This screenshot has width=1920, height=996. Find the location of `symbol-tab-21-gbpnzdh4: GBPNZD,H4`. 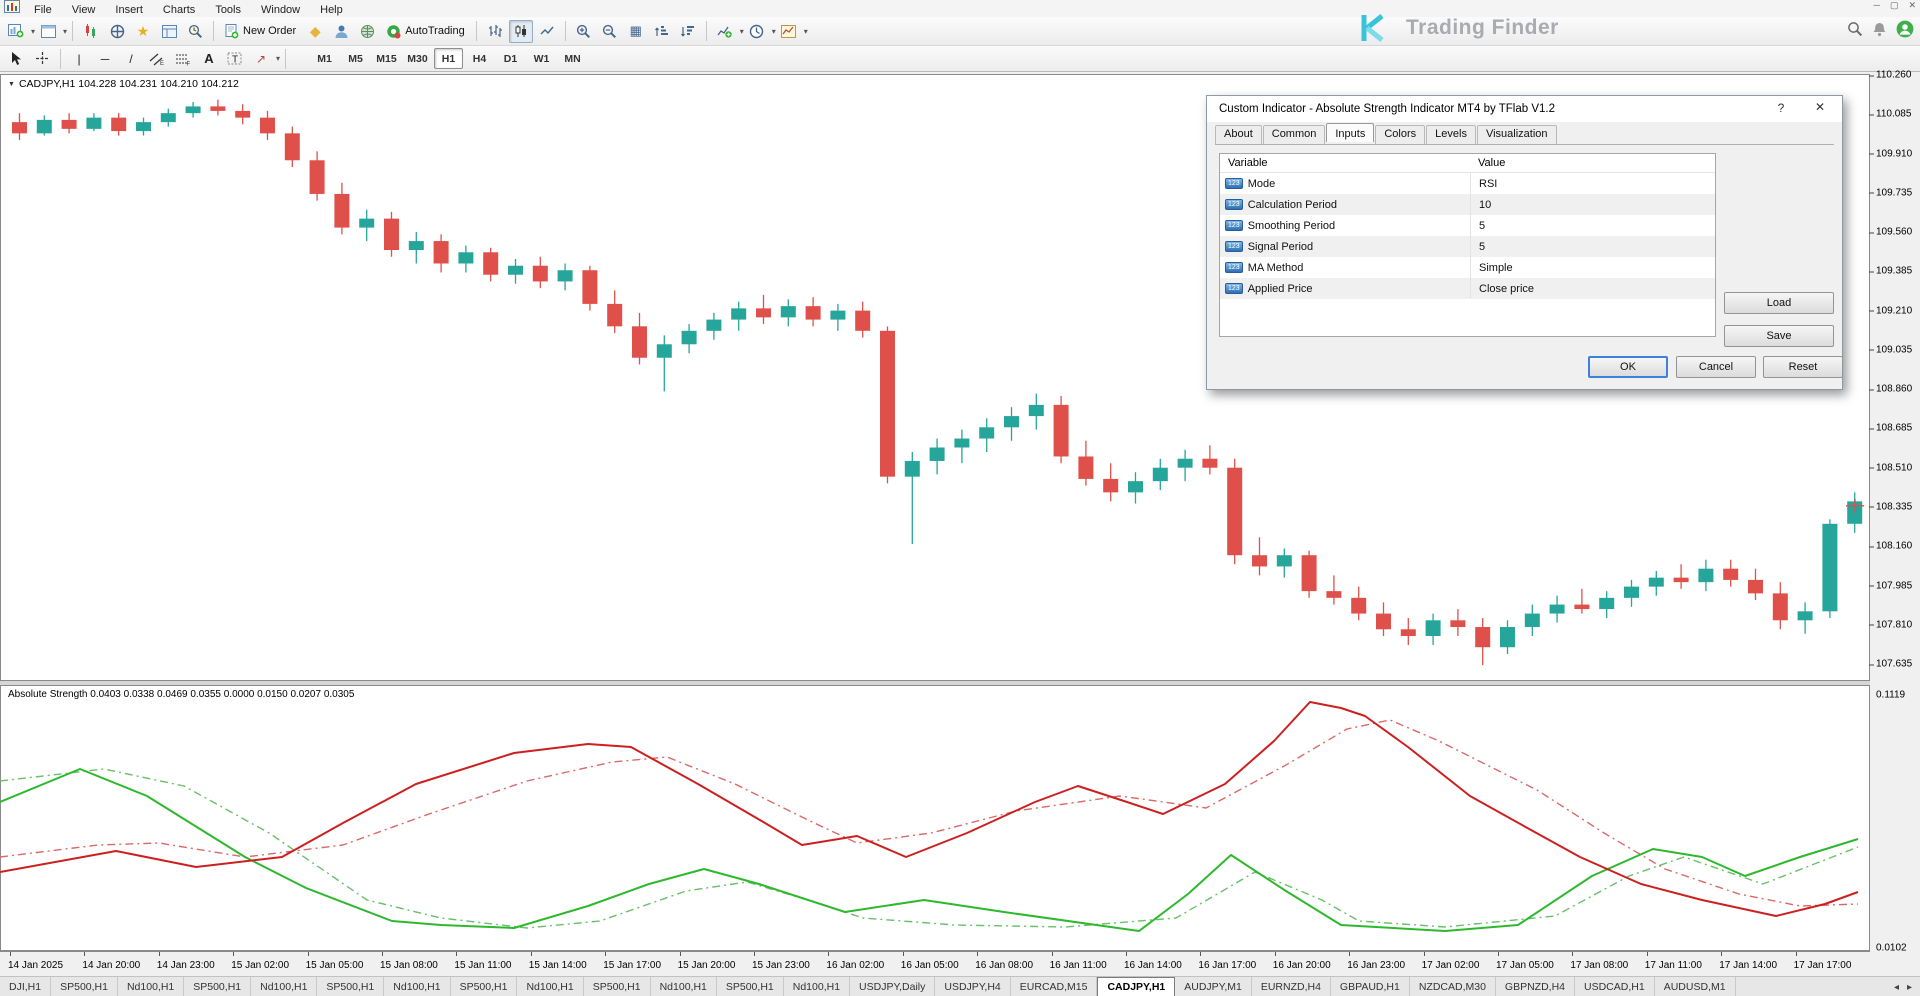

symbol-tab-21-gbpnzdh4: GBPNZD,H4 is located at coordinates (1536, 986).